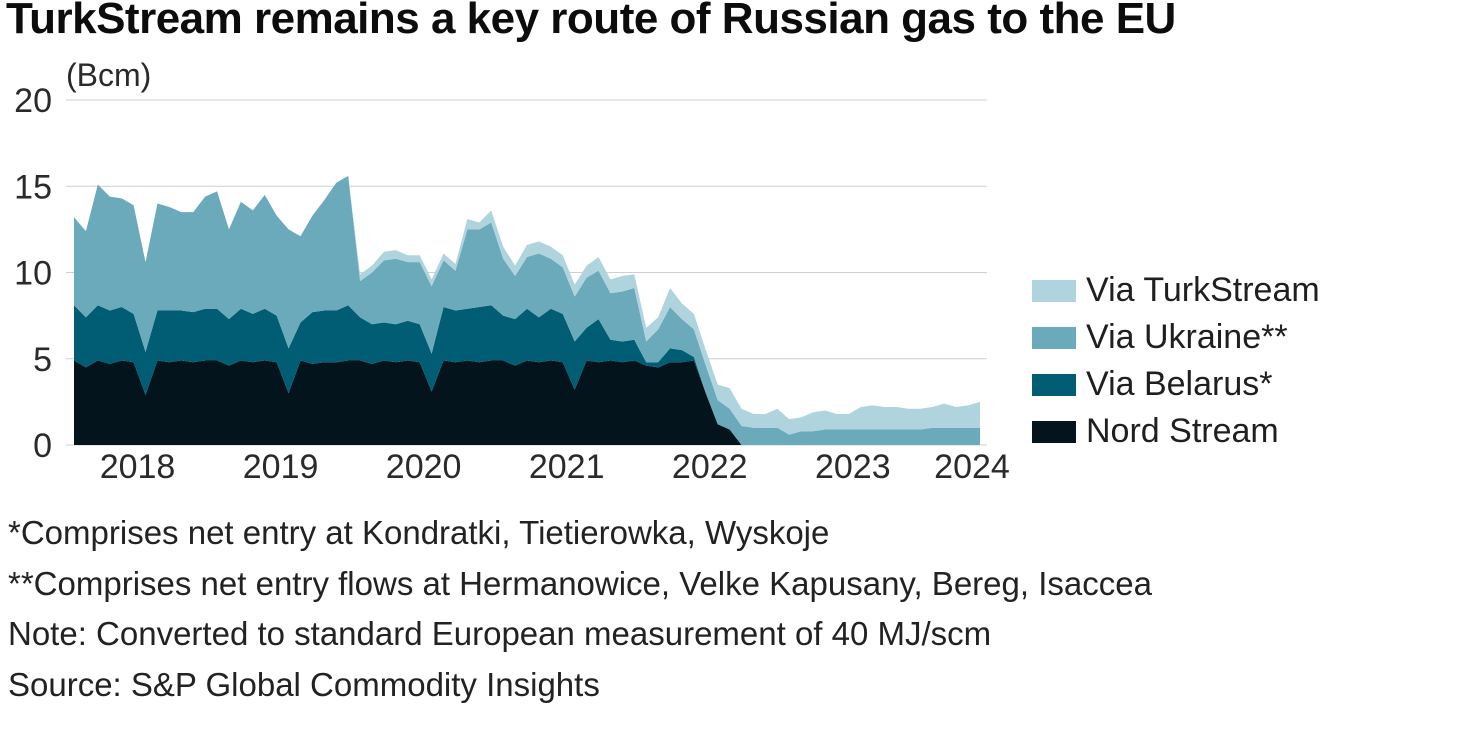 The image size is (1457, 753). What do you see at coordinates (1054, 337) in the screenshot?
I see `legend-swatch-ukraine` at bounding box center [1054, 337].